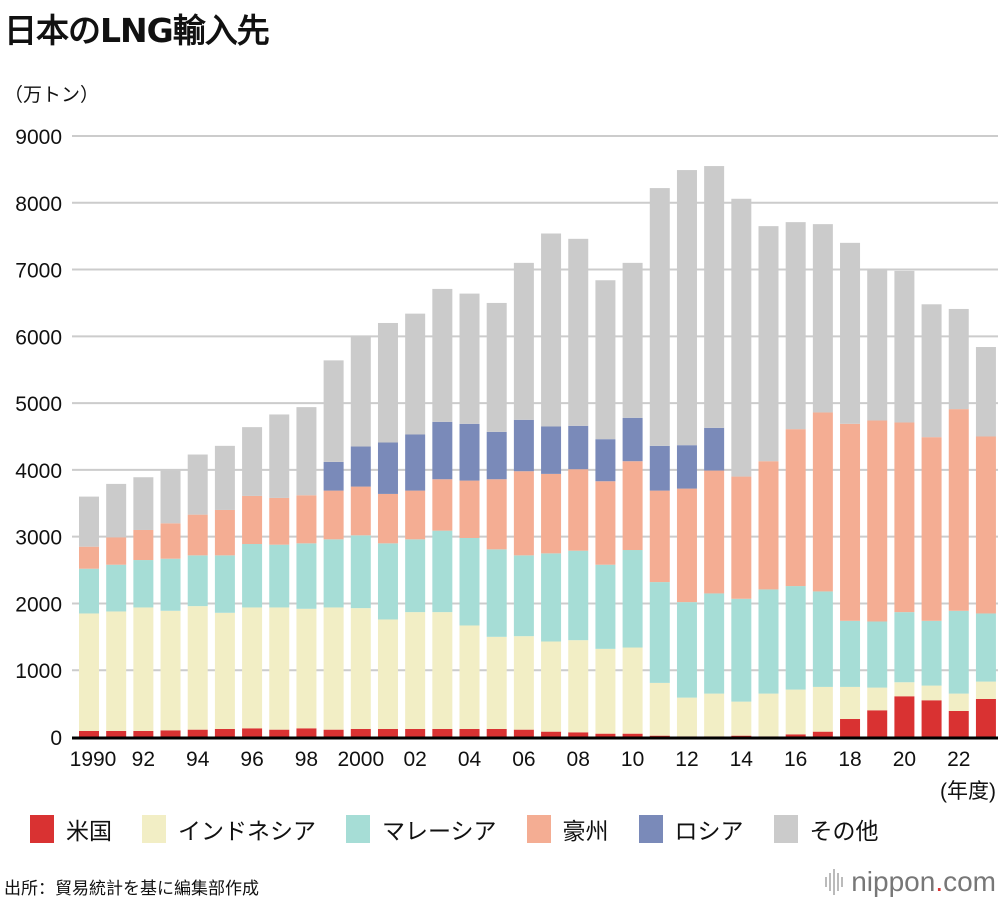 The image size is (1000, 906). Describe the element at coordinates (360, 759) in the screenshot. I see `x-tick-label: 2000` at that location.